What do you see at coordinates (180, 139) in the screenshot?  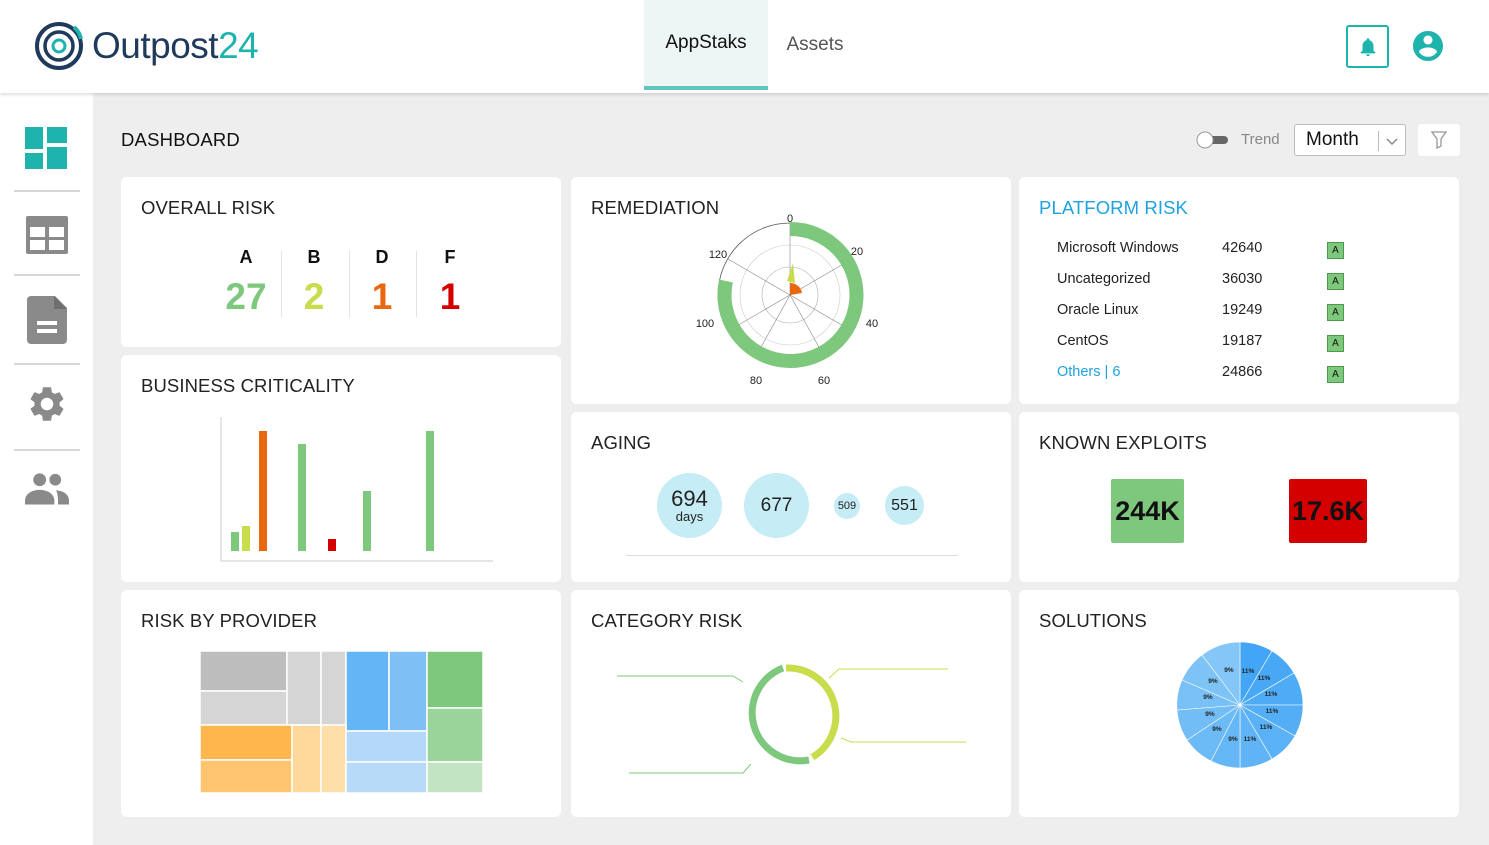 I see `page-title: DASHBOARD` at bounding box center [180, 139].